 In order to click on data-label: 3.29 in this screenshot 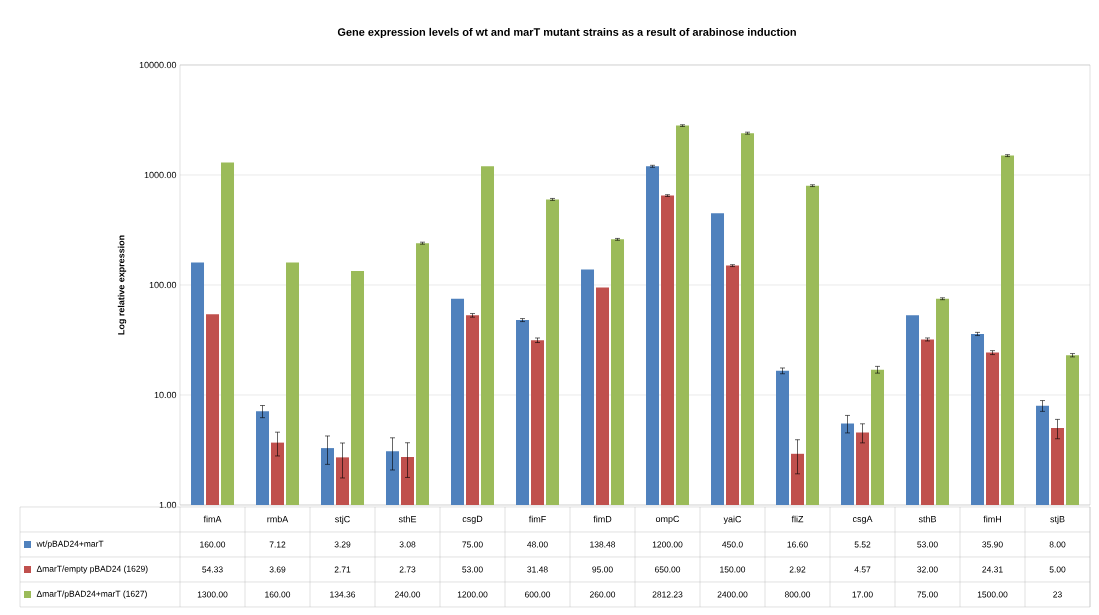, I will do `click(342, 544)`.